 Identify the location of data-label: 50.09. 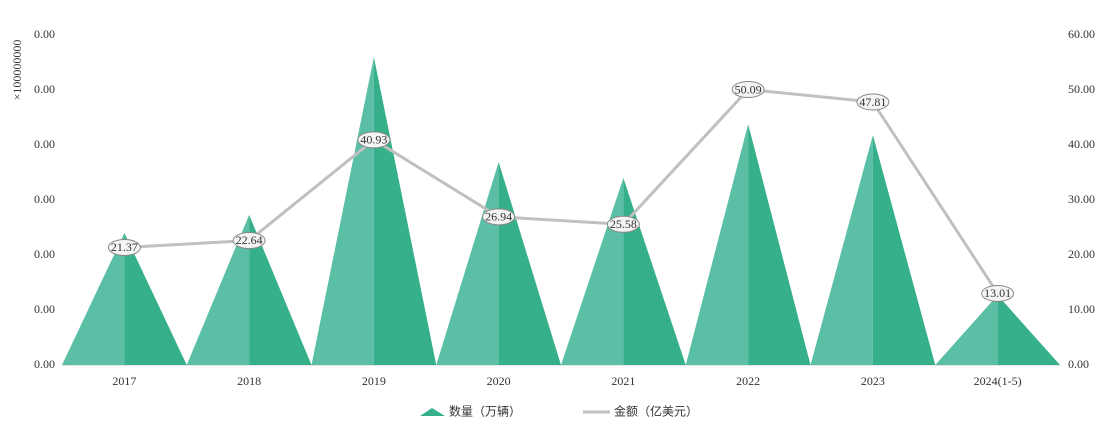
(748, 89).